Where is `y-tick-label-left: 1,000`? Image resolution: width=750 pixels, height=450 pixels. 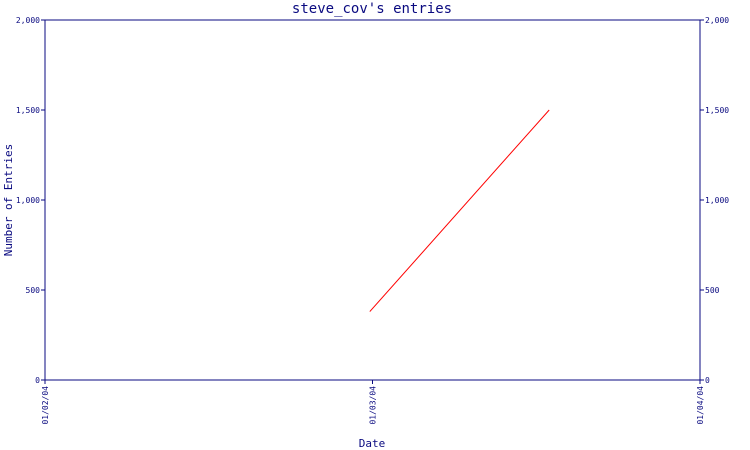 y-tick-label-left: 1,000 is located at coordinates (28, 200).